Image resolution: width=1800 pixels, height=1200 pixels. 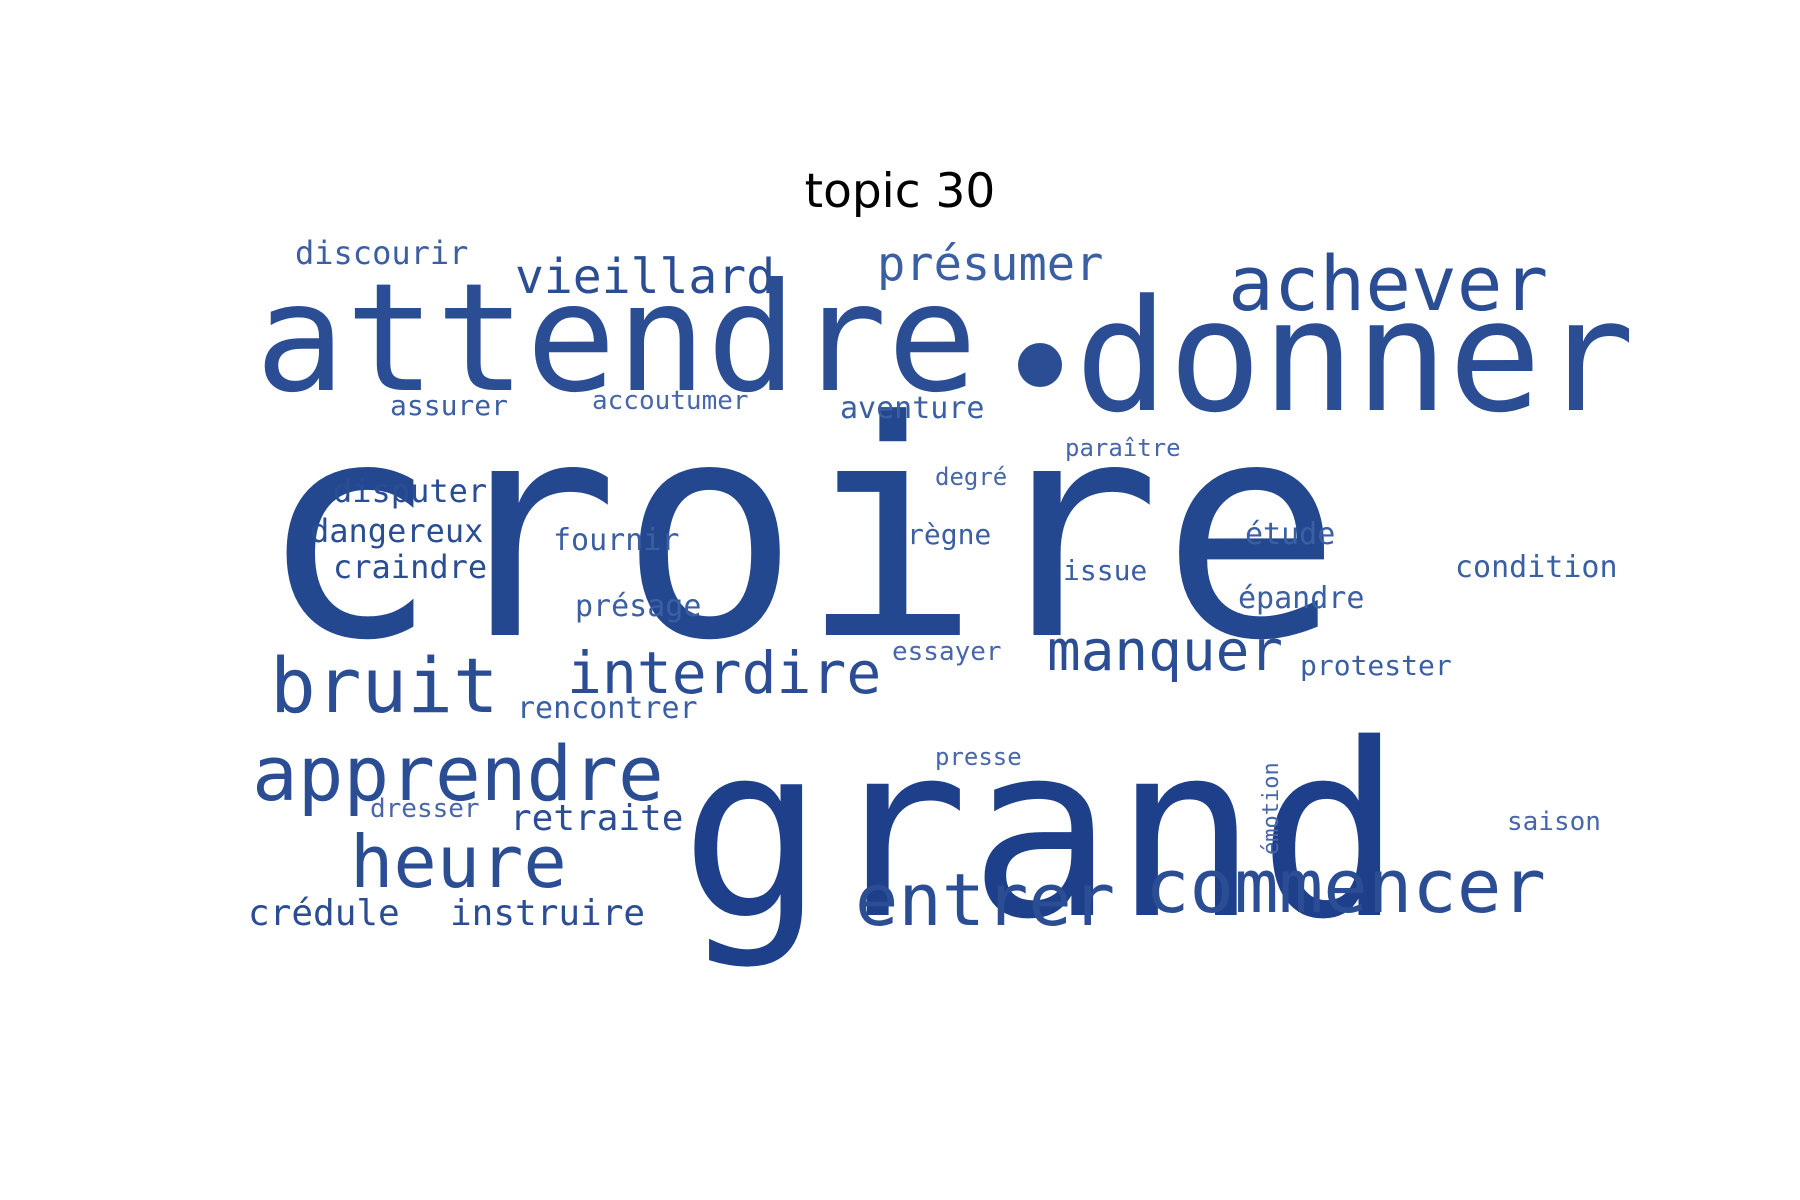 I want to click on word-dangereux: dangereux, so click(x=396, y=531).